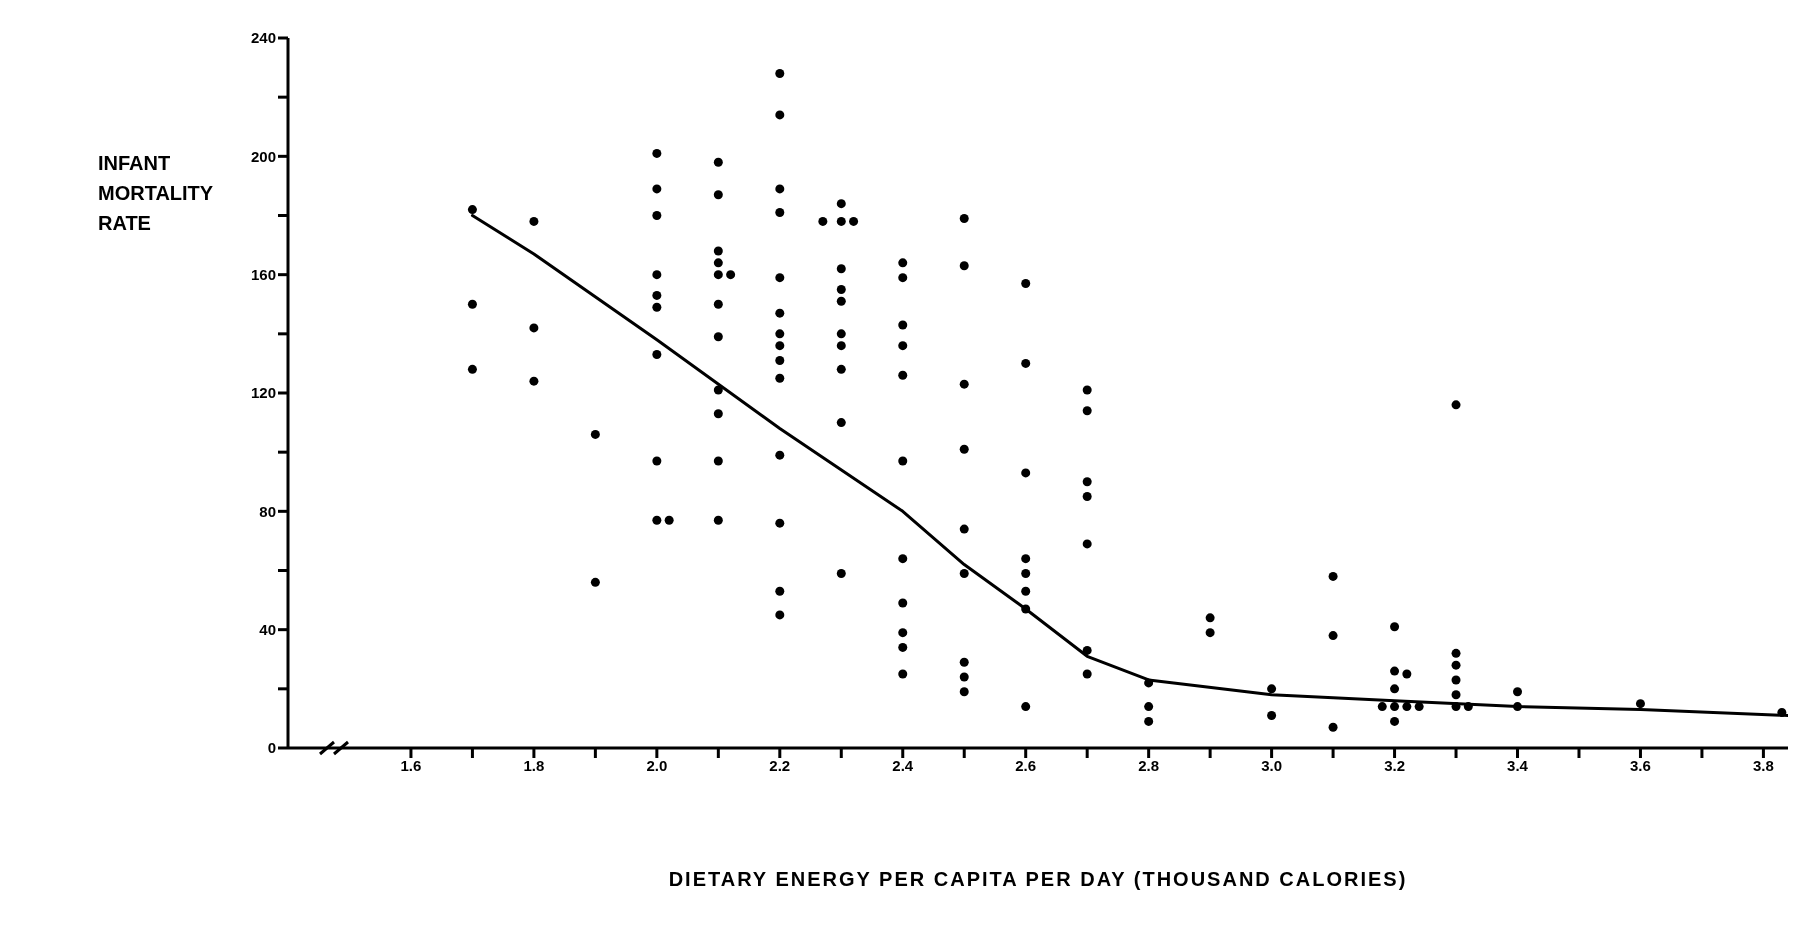  What do you see at coordinates (156, 193) in the screenshot?
I see `y-axis-title: INFANT MORTALITY RATE` at bounding box center [156, 193].